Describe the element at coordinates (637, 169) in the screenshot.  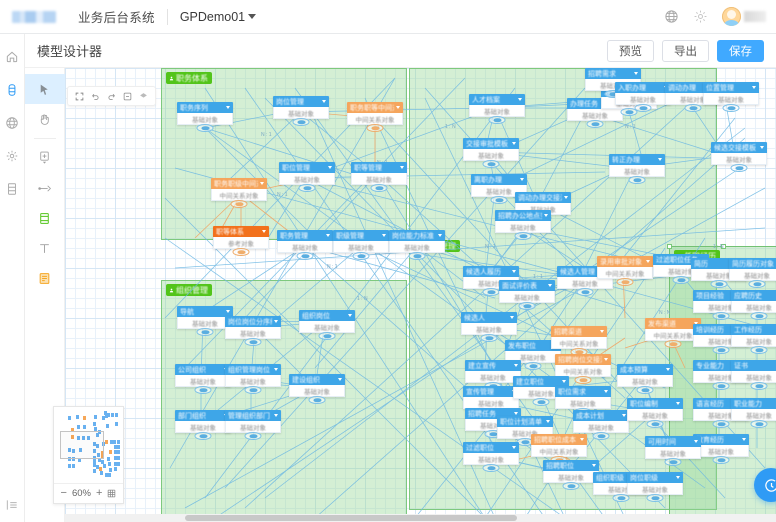
I see `entity-node: 转正办理 基础对象` at that location.